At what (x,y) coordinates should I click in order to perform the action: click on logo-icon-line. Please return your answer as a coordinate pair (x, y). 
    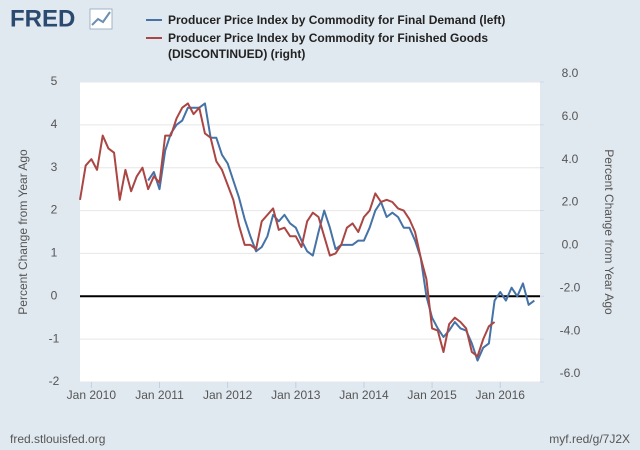
    Looking at the image, I should click on (101, 18).